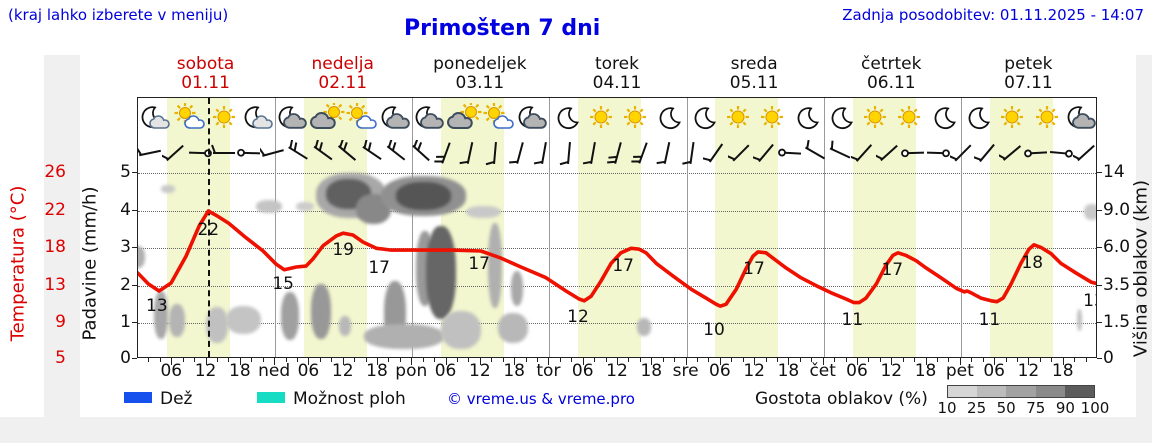 This screenshot has width=1152, height=443. What do you see at coordinates (480, 83) in the screenshot?
I see `day-date: 03.11` at bounding box center [480, 83].